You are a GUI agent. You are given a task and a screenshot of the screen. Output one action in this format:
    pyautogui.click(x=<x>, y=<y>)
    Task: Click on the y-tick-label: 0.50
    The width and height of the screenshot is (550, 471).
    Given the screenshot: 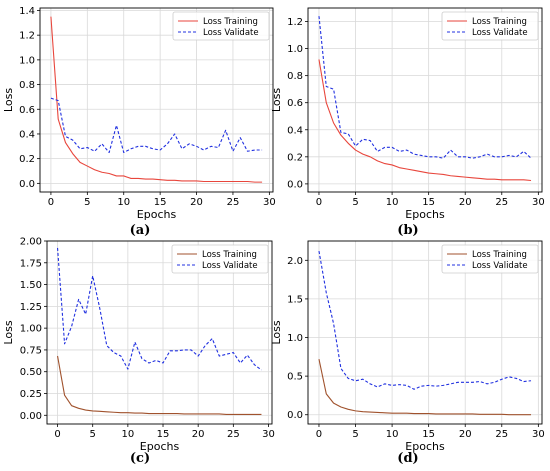 What is the action you would take?
    pyautogui.click(x=31, y=372)
    